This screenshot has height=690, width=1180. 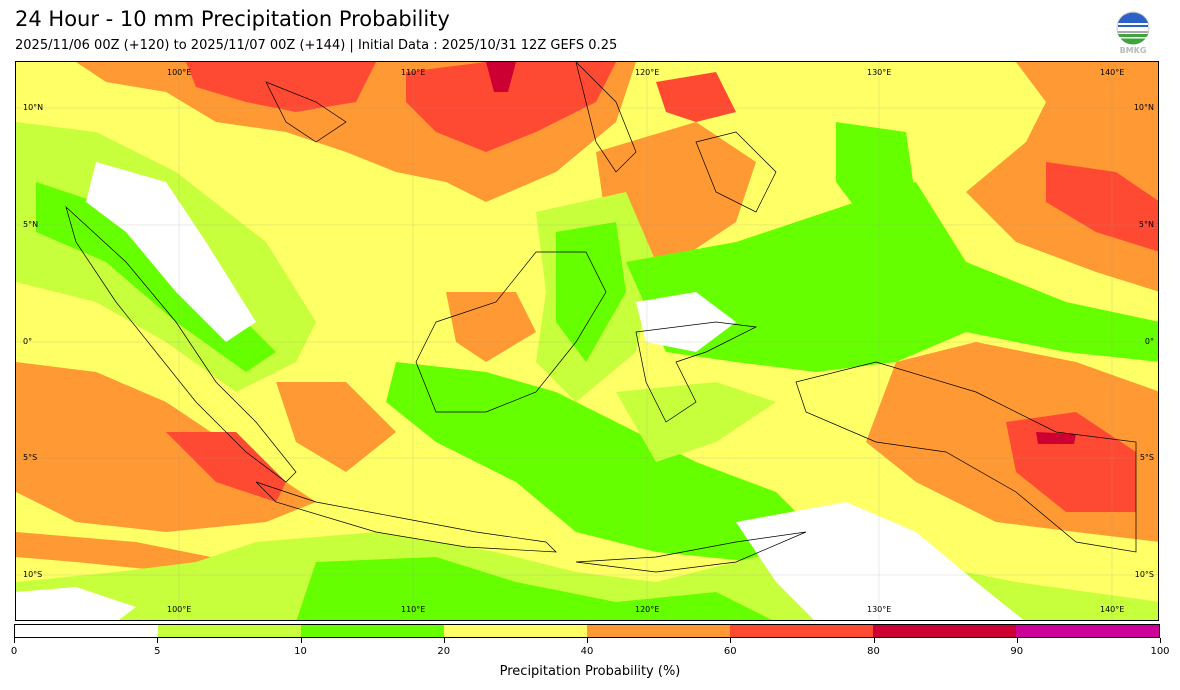 What do you see at coordinates (1144, 574) in the screenshot?
I see `lat-label-right: 10°S` at bounding box center [1144, 574].